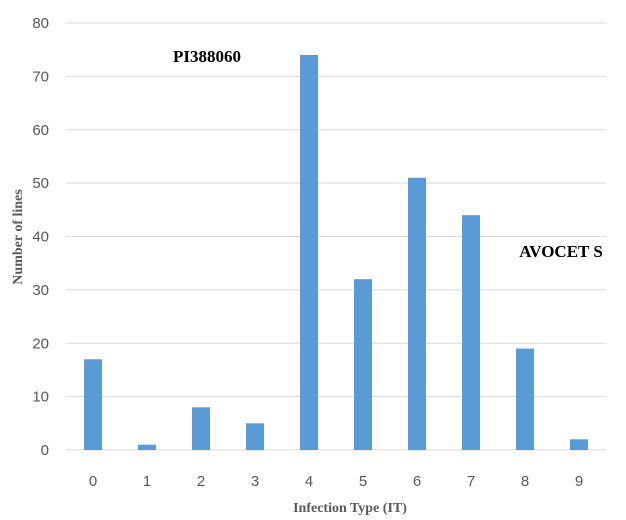 Image resolution: width=626 pixels, height=520 pixels. I want to click on x-tick-label: 1, so click(147, 481).